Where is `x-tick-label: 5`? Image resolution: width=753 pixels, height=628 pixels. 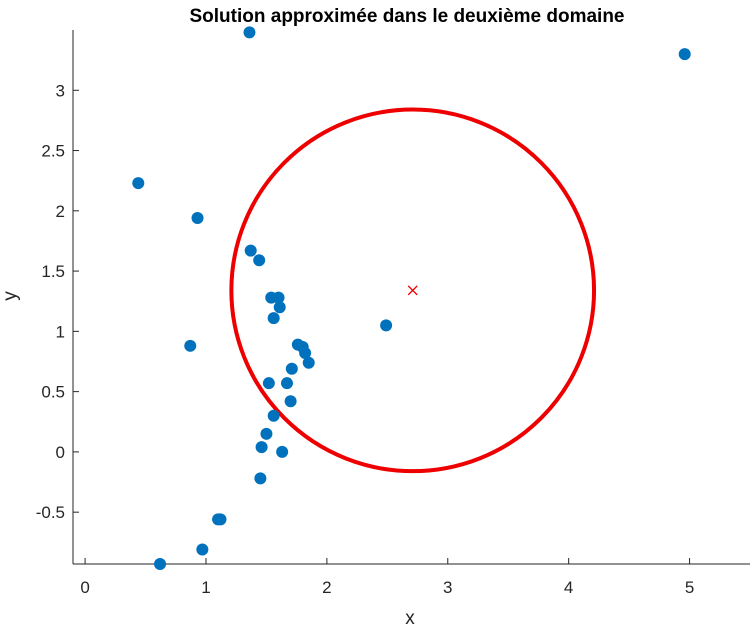 x-tick-label: 5 is located at coordinates (689, 587).